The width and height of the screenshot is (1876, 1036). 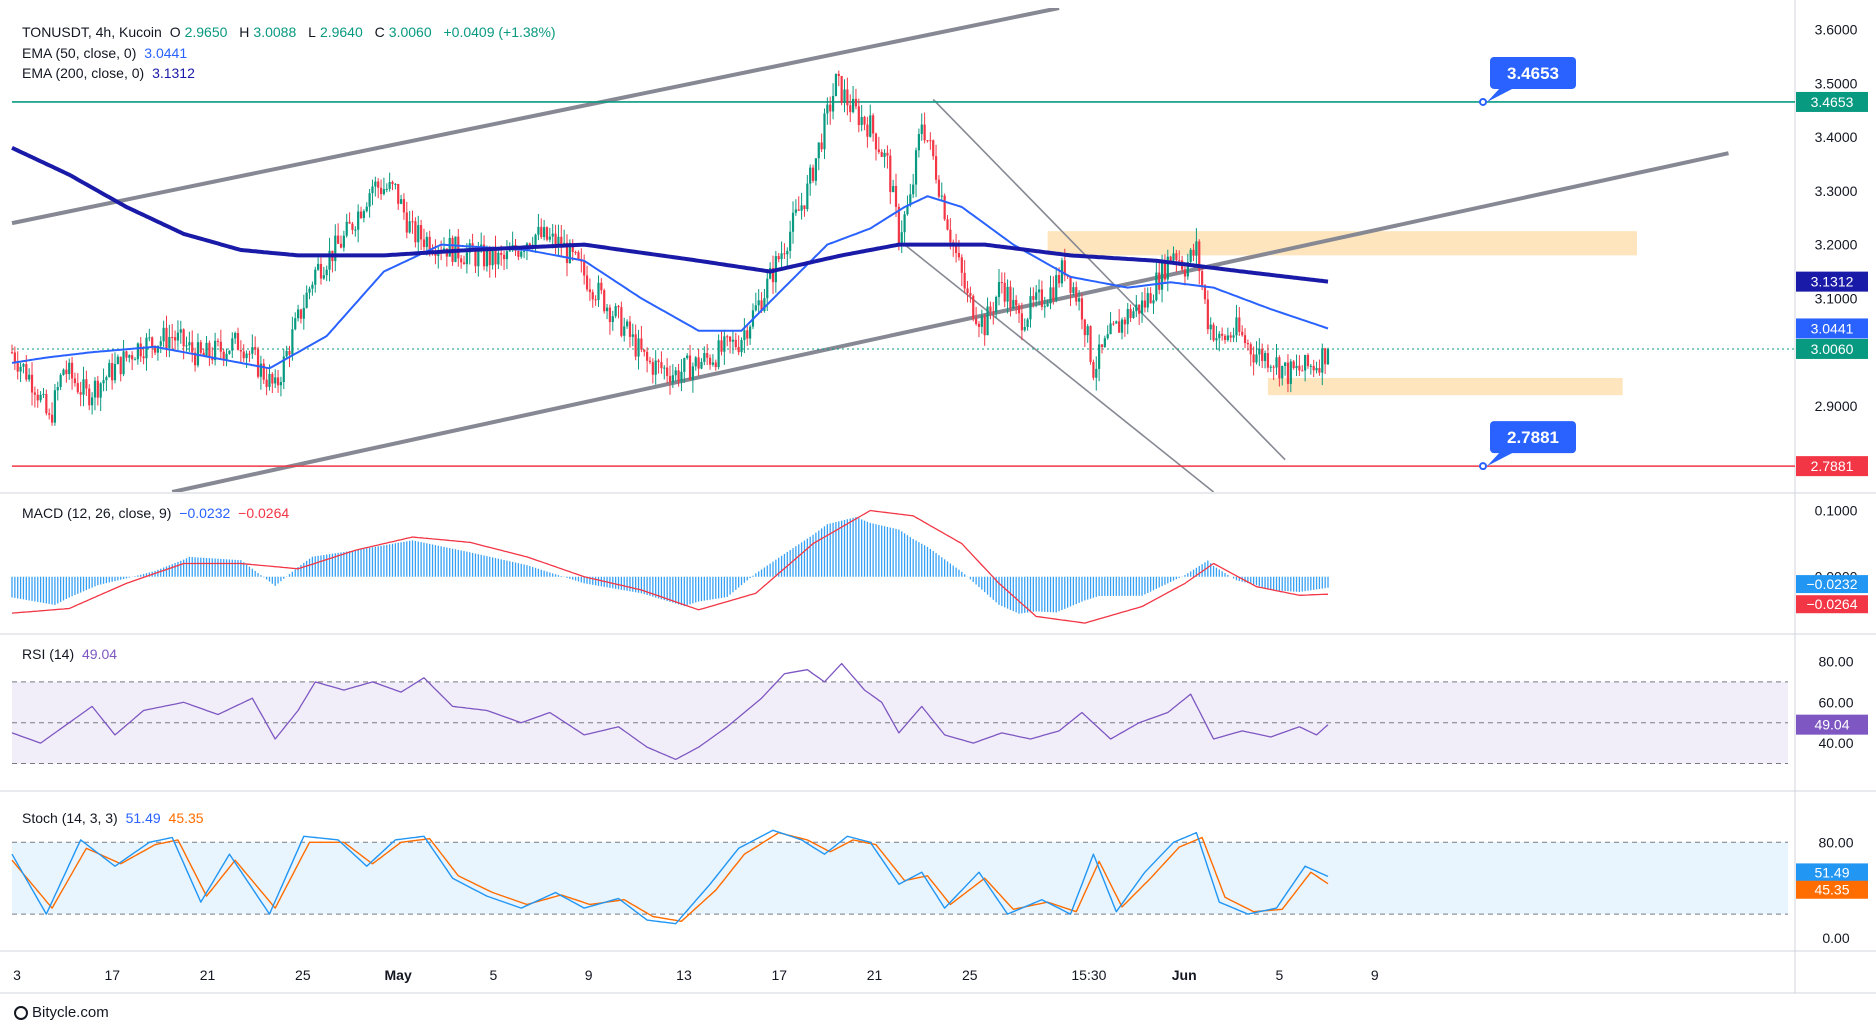 What do you see at coordinates (1832, 872) in the screenshot?
I see `stoch-k-badge: 51.49` at bounding box center [1832, 872].